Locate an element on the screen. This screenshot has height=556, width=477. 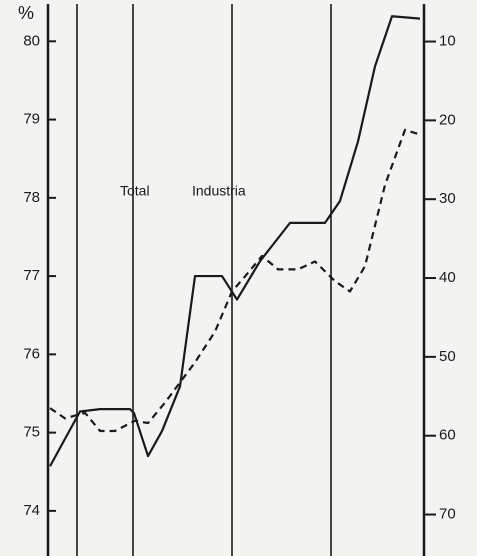
y-axis-label: % is located at coordinates (26, 13).